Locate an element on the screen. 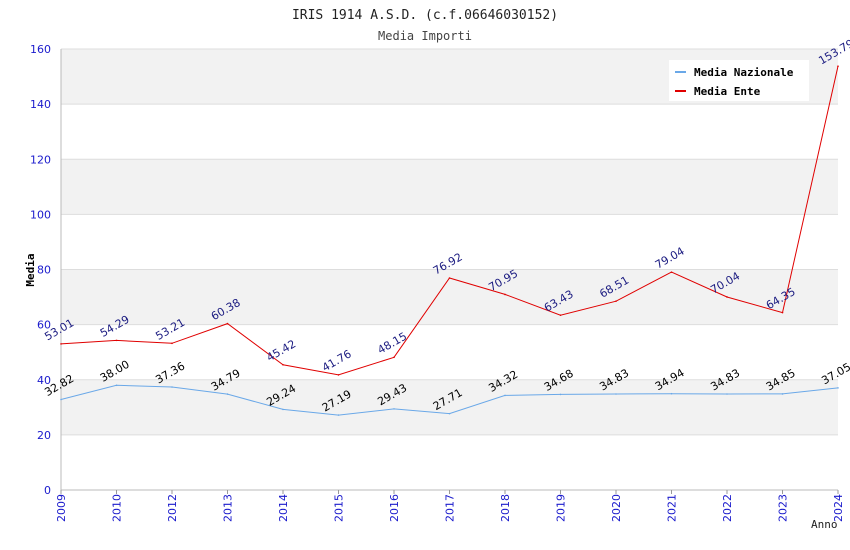 The image size is (850, 550). data-label: 79.04 is located at coordinates (670, 258).